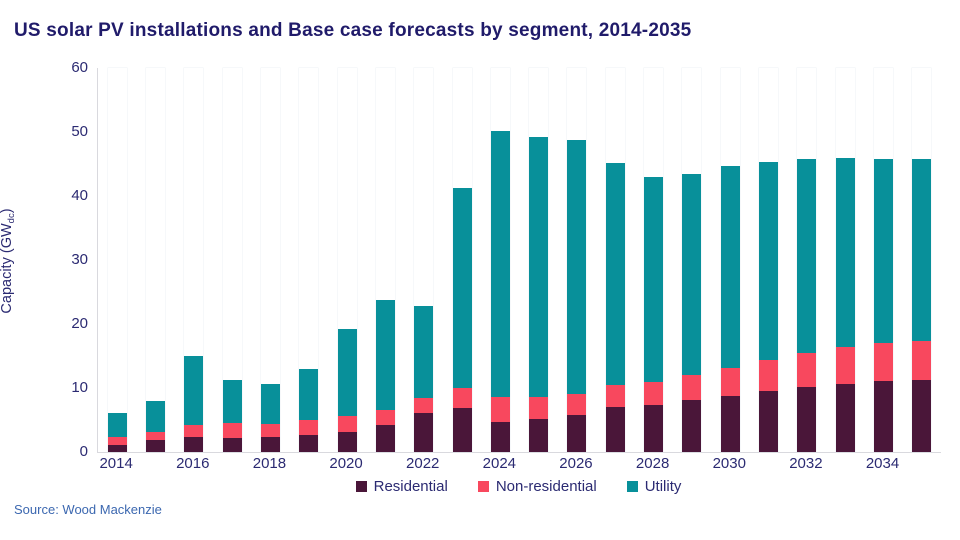 Image resolution: width=960 pixels, height=540 pixels. I want to click on bar-segment-residential-2021, so click(385, 438).